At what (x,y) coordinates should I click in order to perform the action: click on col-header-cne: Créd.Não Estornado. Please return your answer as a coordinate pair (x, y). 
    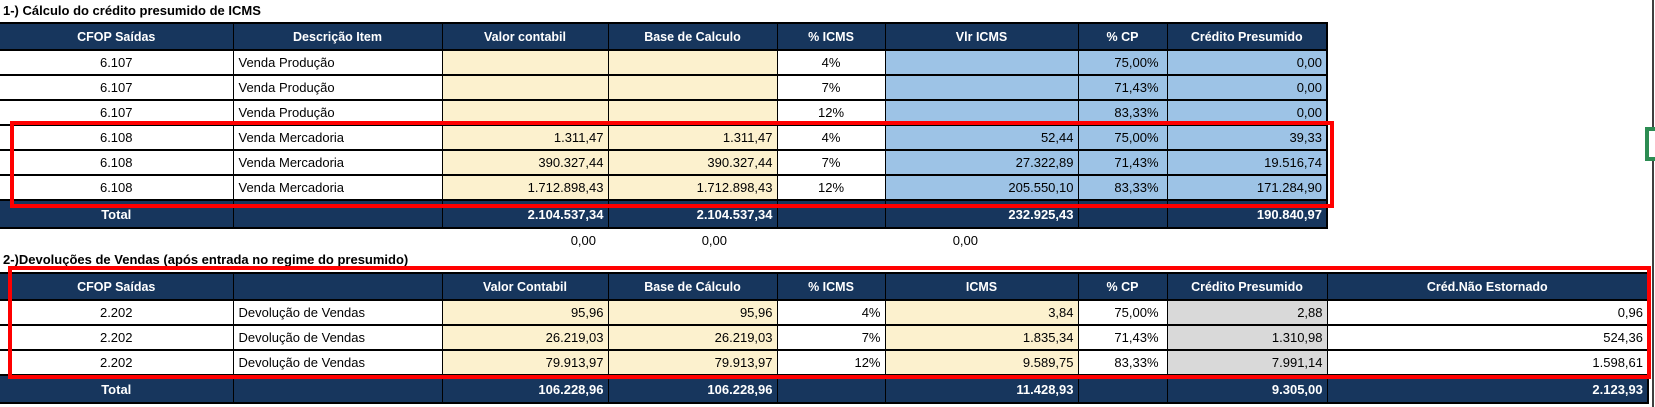
    Looking at the image, I should click on (1487, 286).